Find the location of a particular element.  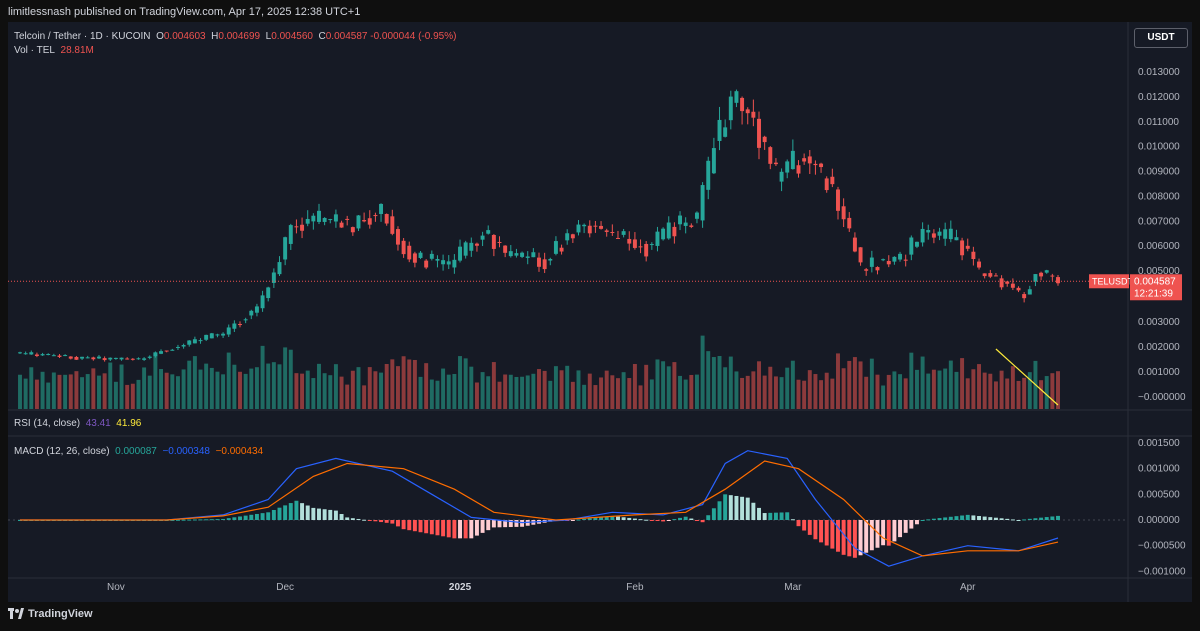

price-axis-tick-label: 0.010000 is located at coordinates (1159, 147).